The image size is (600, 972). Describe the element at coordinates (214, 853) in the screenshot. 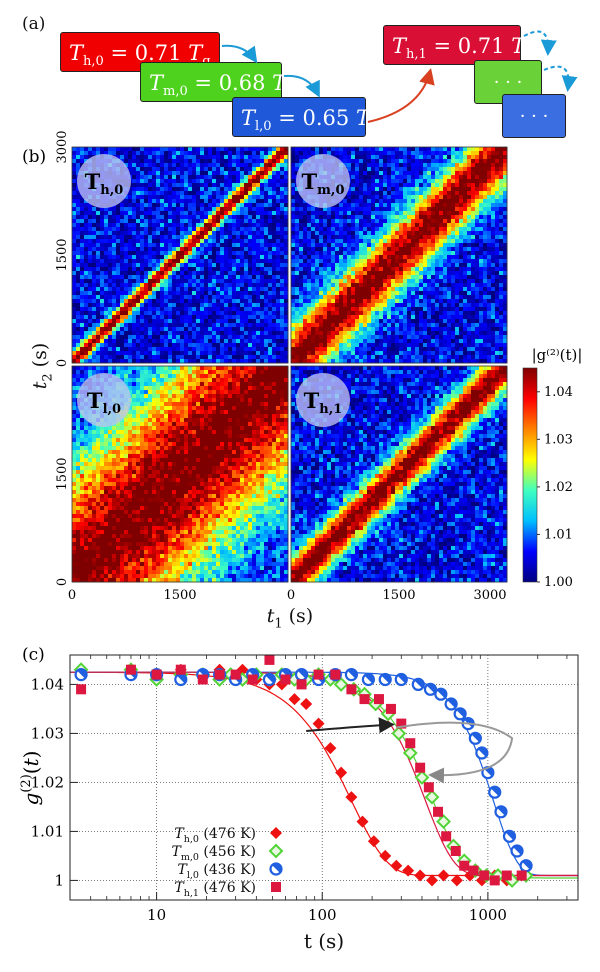

I see `legend-label-2: Tm,0 (456 K)` at that location.